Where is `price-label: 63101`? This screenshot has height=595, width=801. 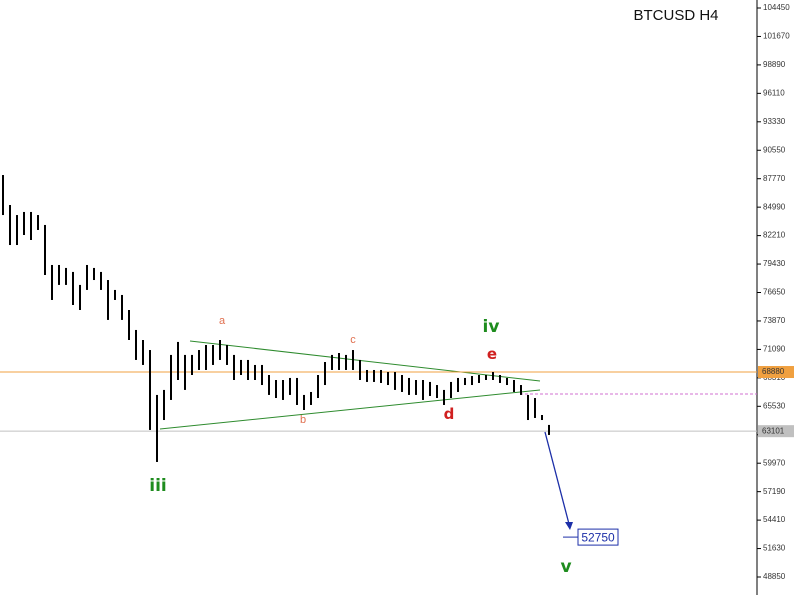
price-label: 63101 is located at coordinates (773, 430).